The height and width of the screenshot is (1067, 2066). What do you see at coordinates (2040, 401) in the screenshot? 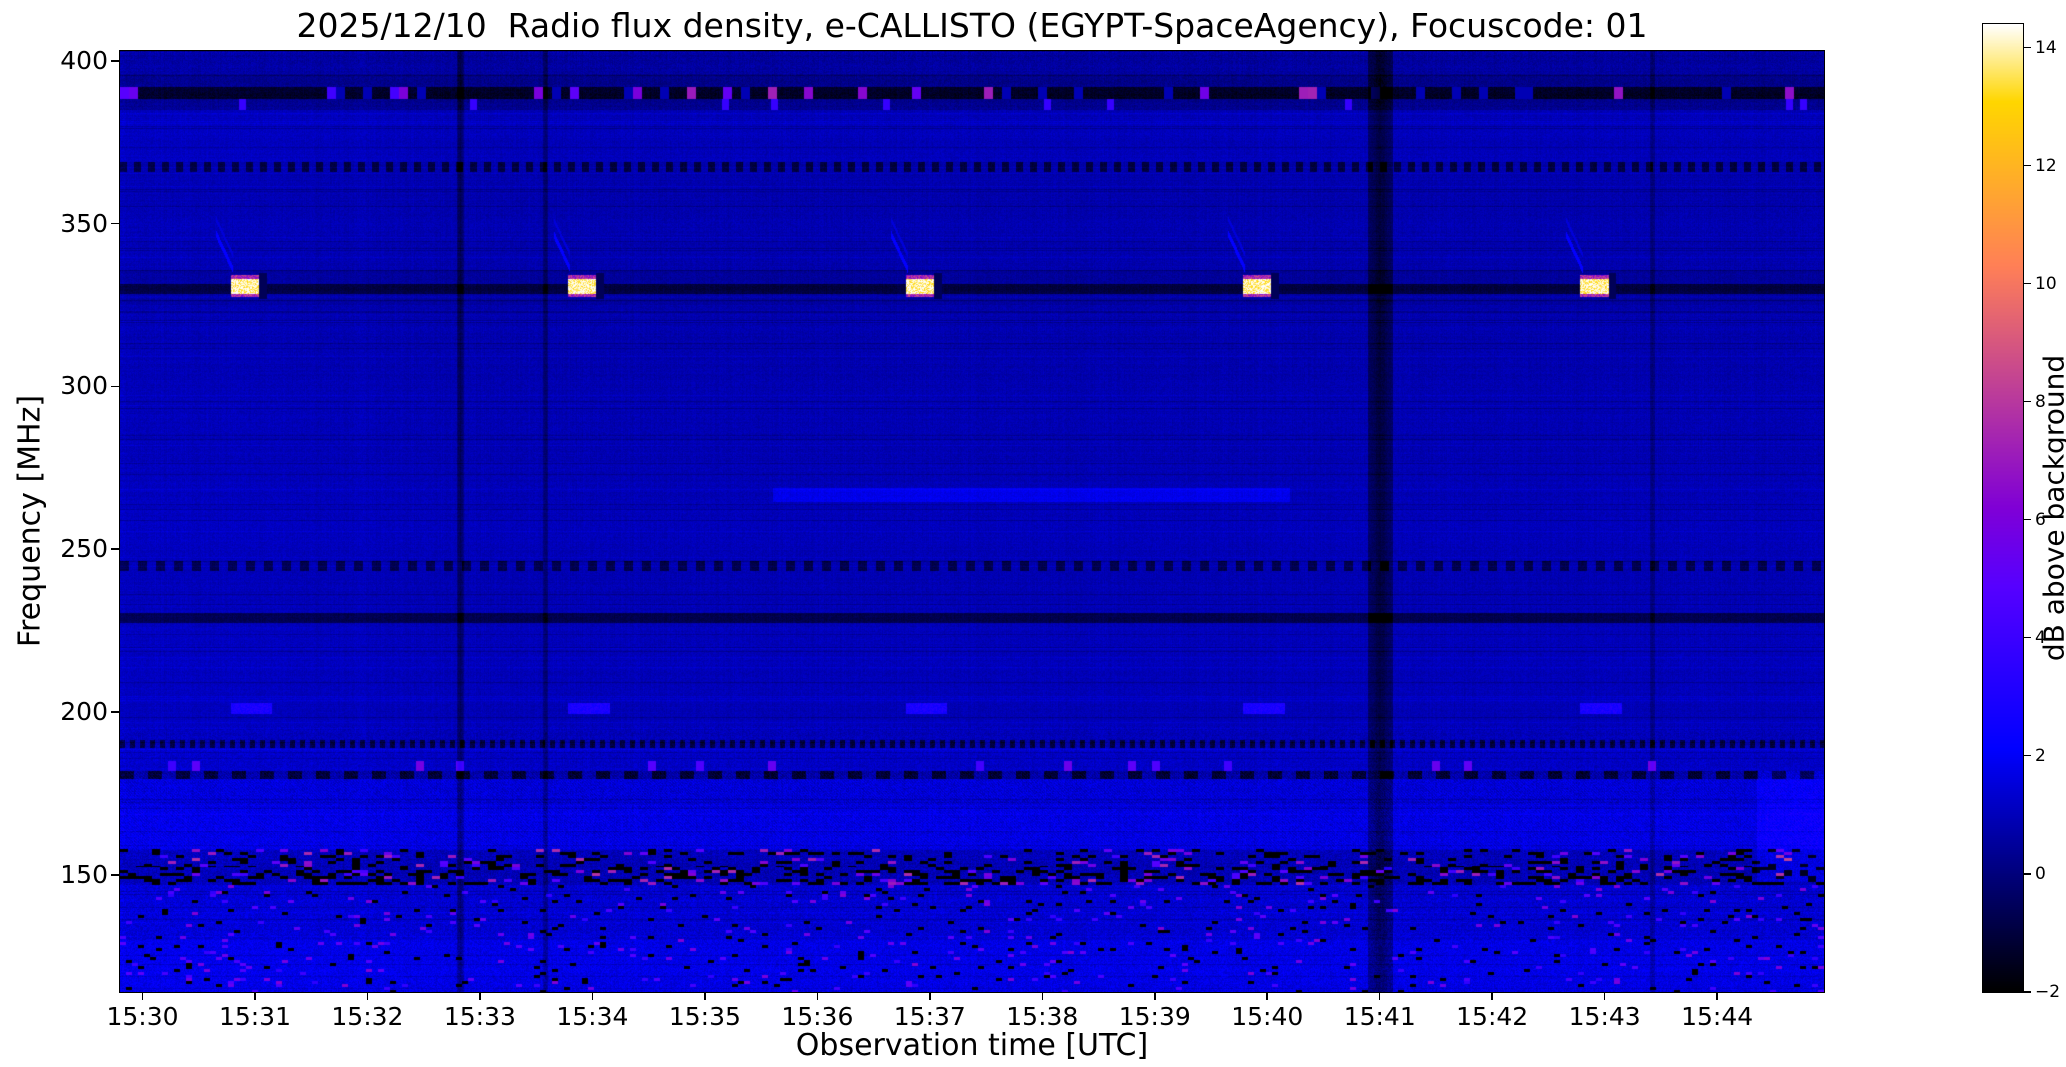
I see `colorbar-tick-label: 8` at bounding box center [2040, 401].